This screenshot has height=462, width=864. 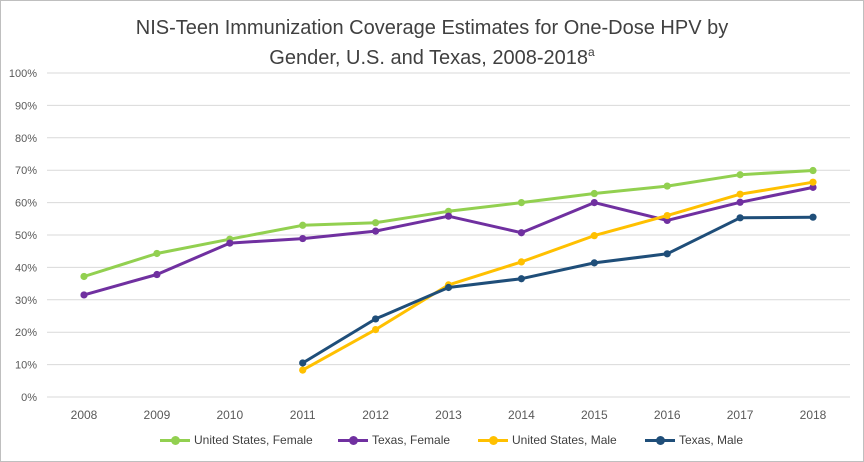 What do you see at coordinates (564, 440) in the screenshot?
I see `legend-label: United States, Male` at bounding box center [564, 440].